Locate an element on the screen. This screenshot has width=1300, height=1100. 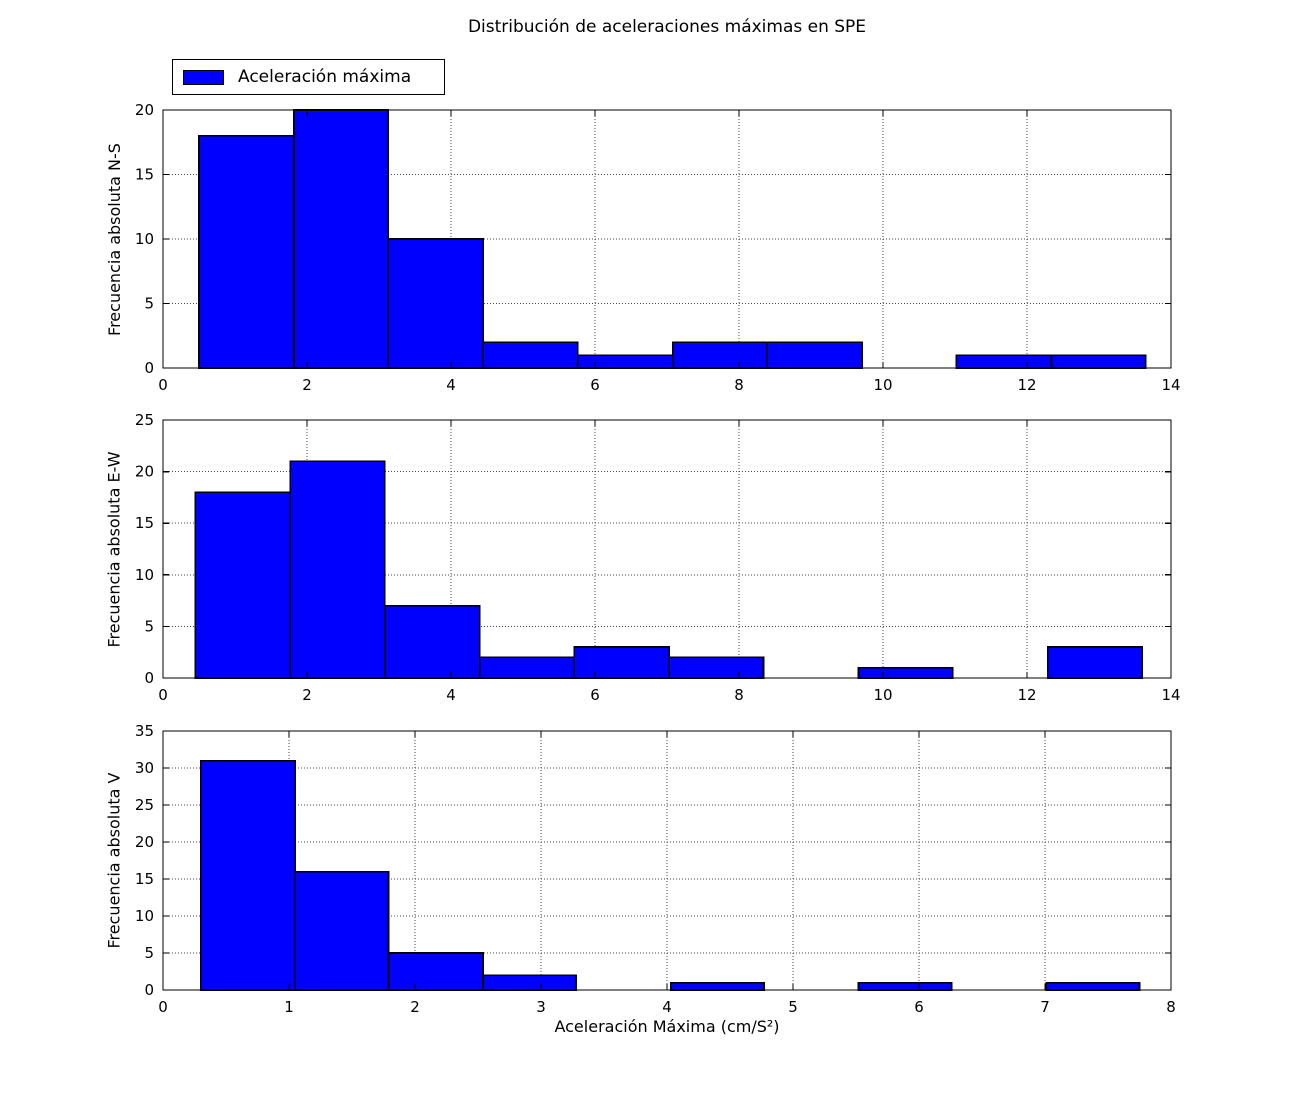
y-axis-label-ew: Frecuencia absoluta E-W is located at coordinates (114, 549).